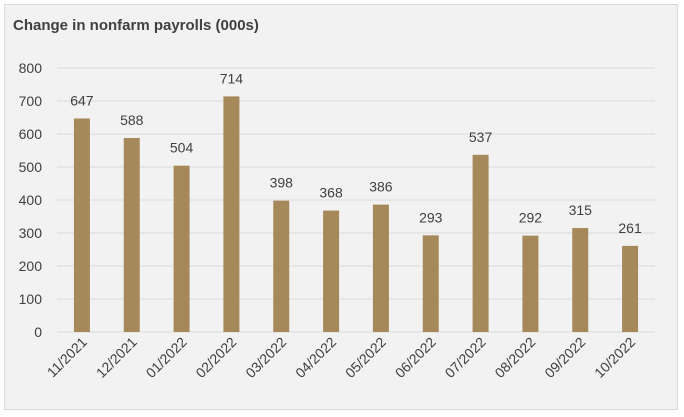 Image resolution: width=684 pixels, height=417 pixels. What do you see at coordinates (514, 357) in the screenshot?
I see `x-tick-label: 08/2022` at bounding box center [514, 357].